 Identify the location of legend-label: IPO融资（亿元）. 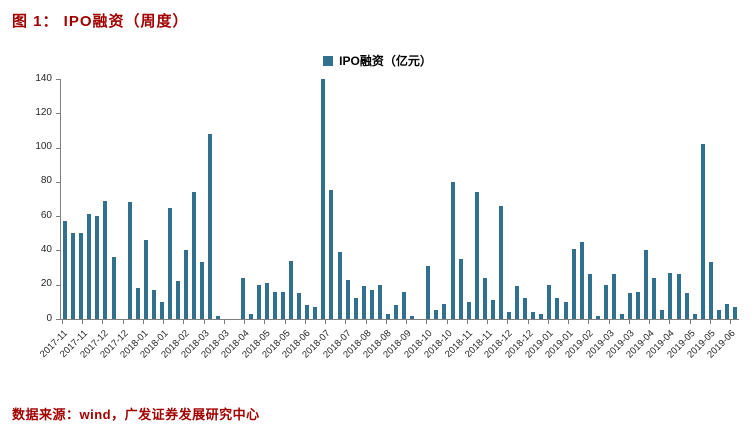
(385, 61).